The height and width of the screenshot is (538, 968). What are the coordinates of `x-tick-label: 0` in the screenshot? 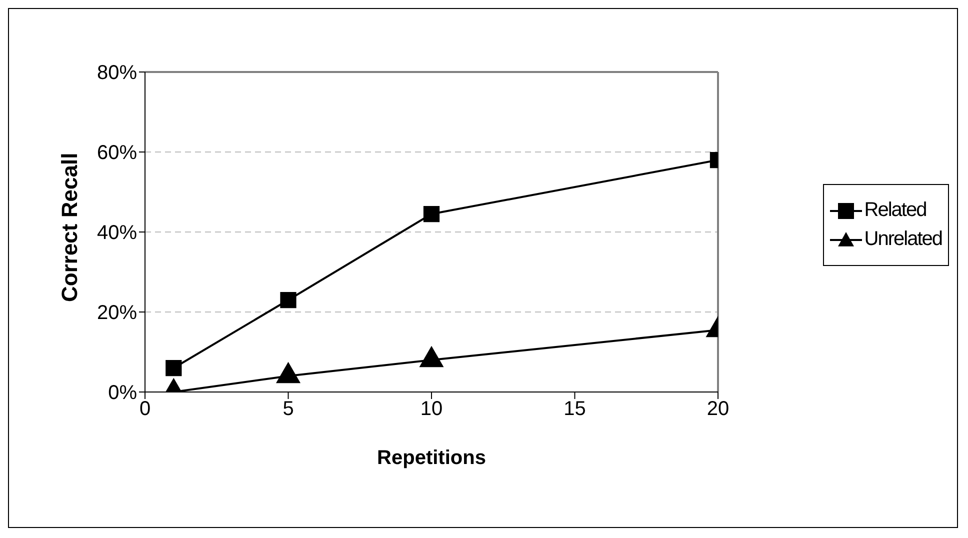 It's located at (145, 409).